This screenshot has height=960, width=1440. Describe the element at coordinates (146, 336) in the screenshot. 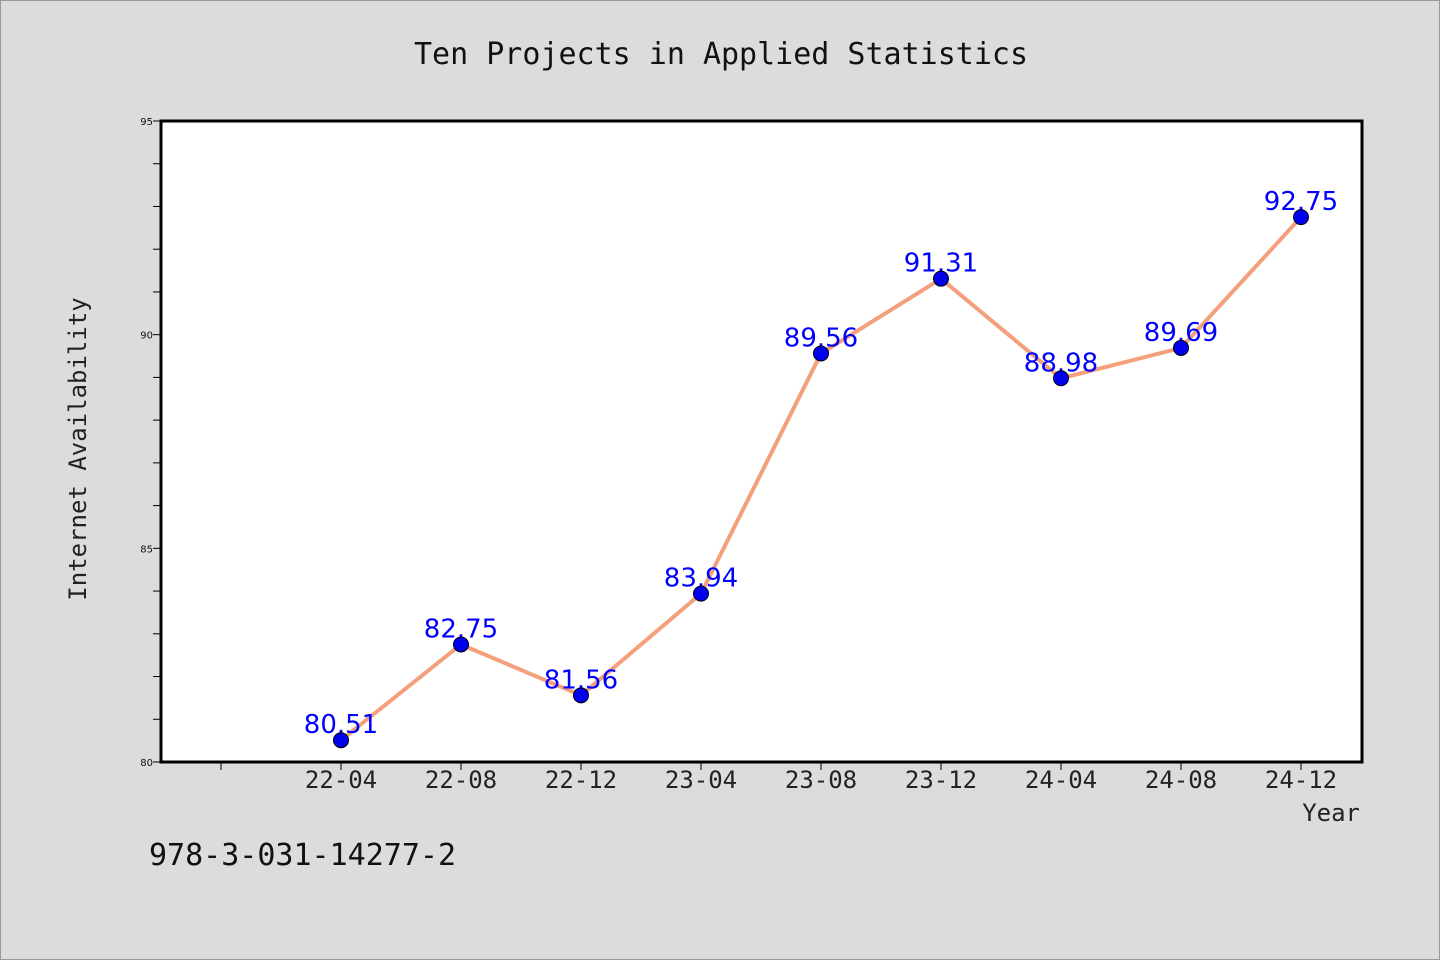

I see `y-tick-label: 90` at that location.